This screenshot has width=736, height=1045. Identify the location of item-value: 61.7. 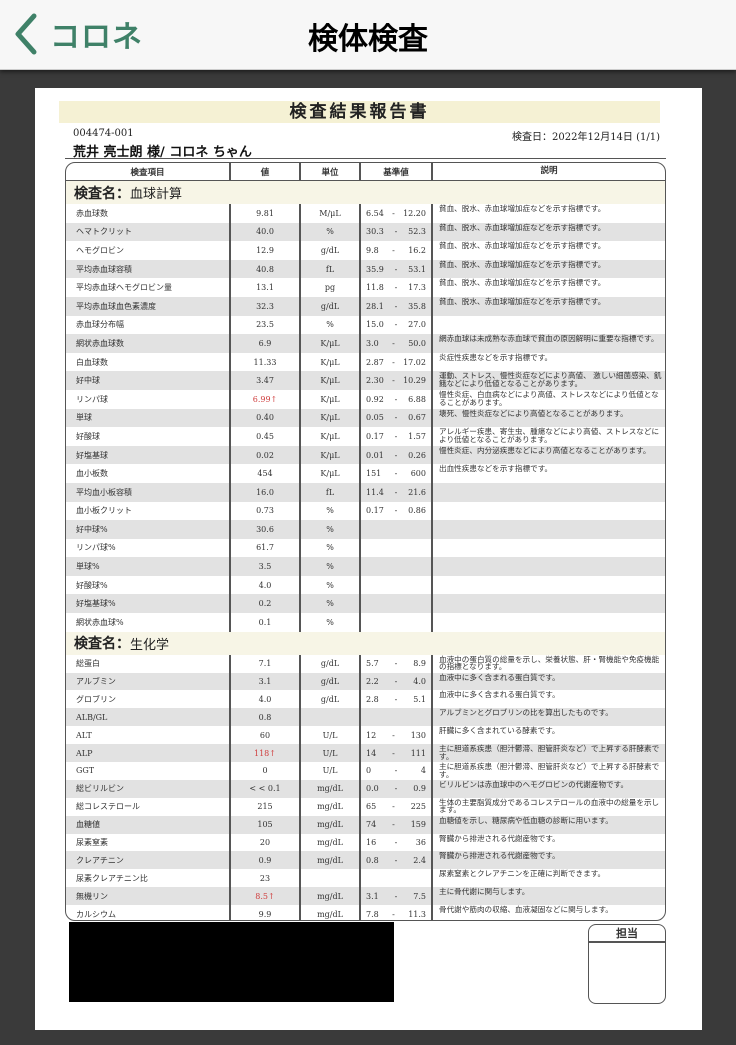
(266, 548).